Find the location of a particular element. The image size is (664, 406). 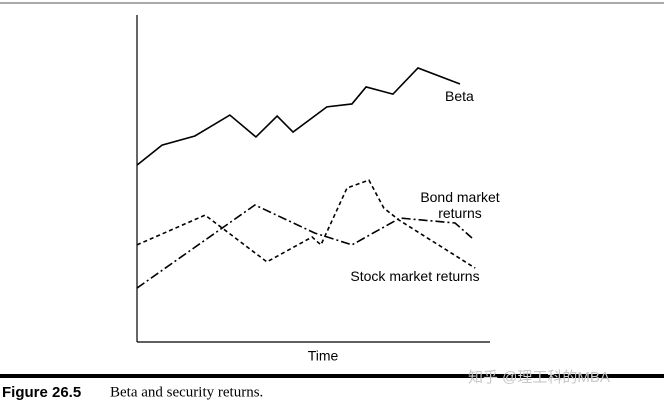

x-axis-label: Time is located at coordinates (323, 356).